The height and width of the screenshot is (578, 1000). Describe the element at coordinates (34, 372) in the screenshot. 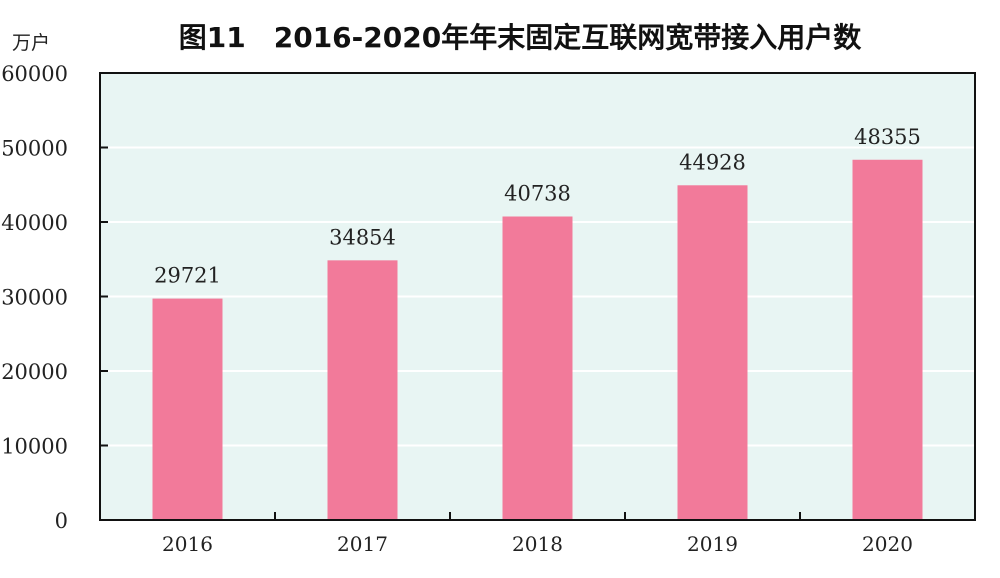

I see `y-tick-label: 20000` at that location.